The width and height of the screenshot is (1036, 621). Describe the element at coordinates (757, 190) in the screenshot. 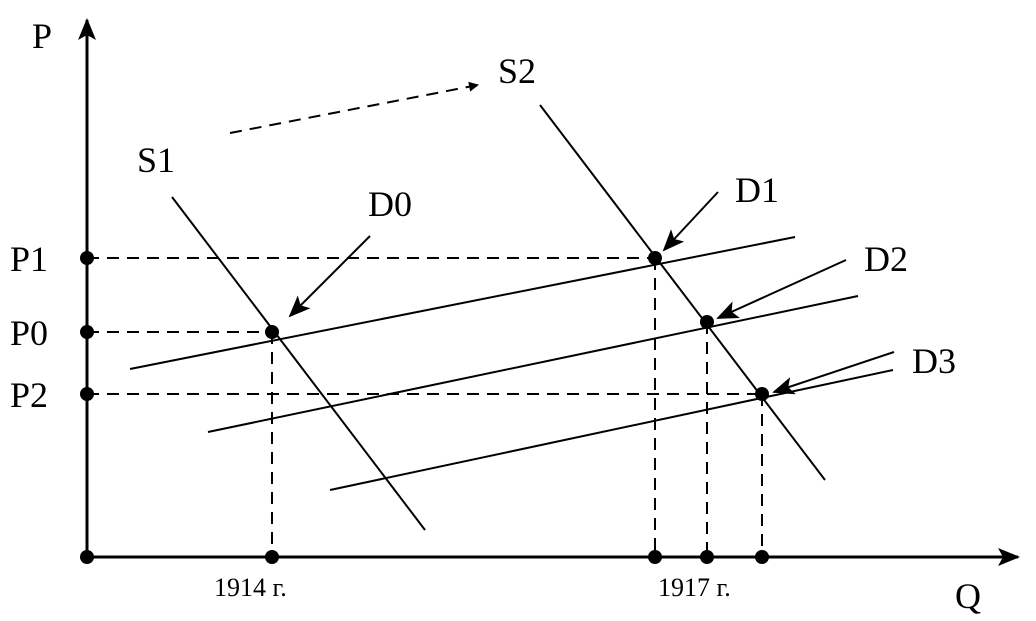

I see `curve-label-d1: D1` at that location.